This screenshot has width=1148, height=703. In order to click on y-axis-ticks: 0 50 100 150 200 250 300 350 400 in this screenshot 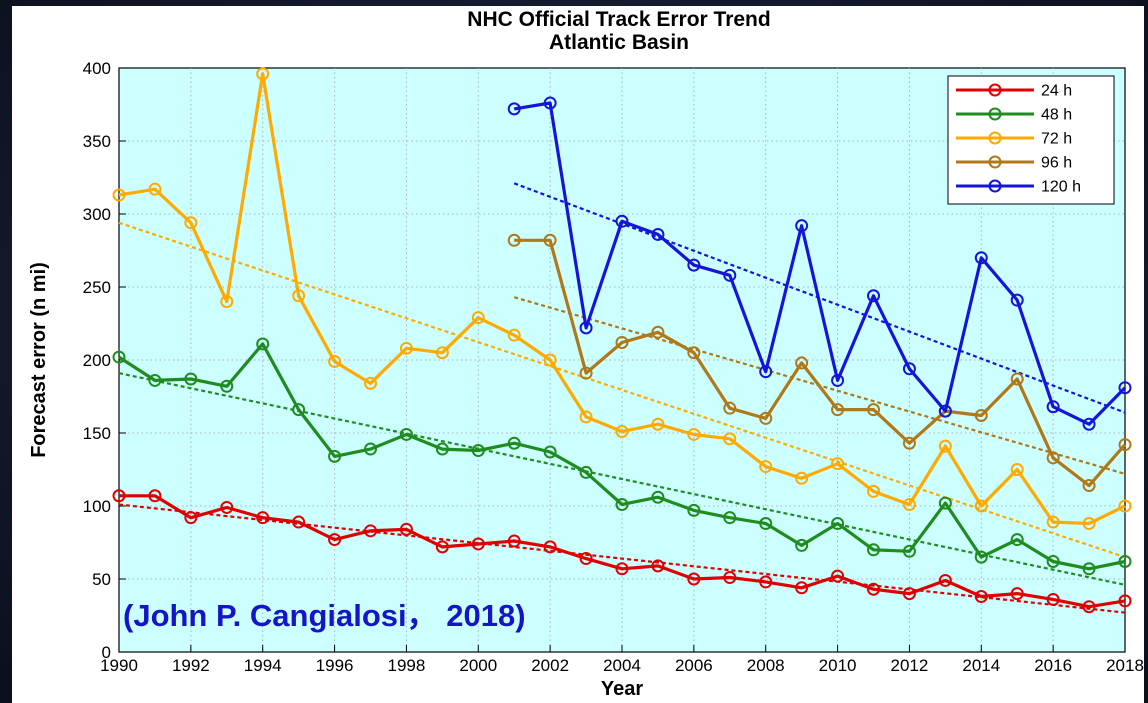, I will do `click(104, 360)`.